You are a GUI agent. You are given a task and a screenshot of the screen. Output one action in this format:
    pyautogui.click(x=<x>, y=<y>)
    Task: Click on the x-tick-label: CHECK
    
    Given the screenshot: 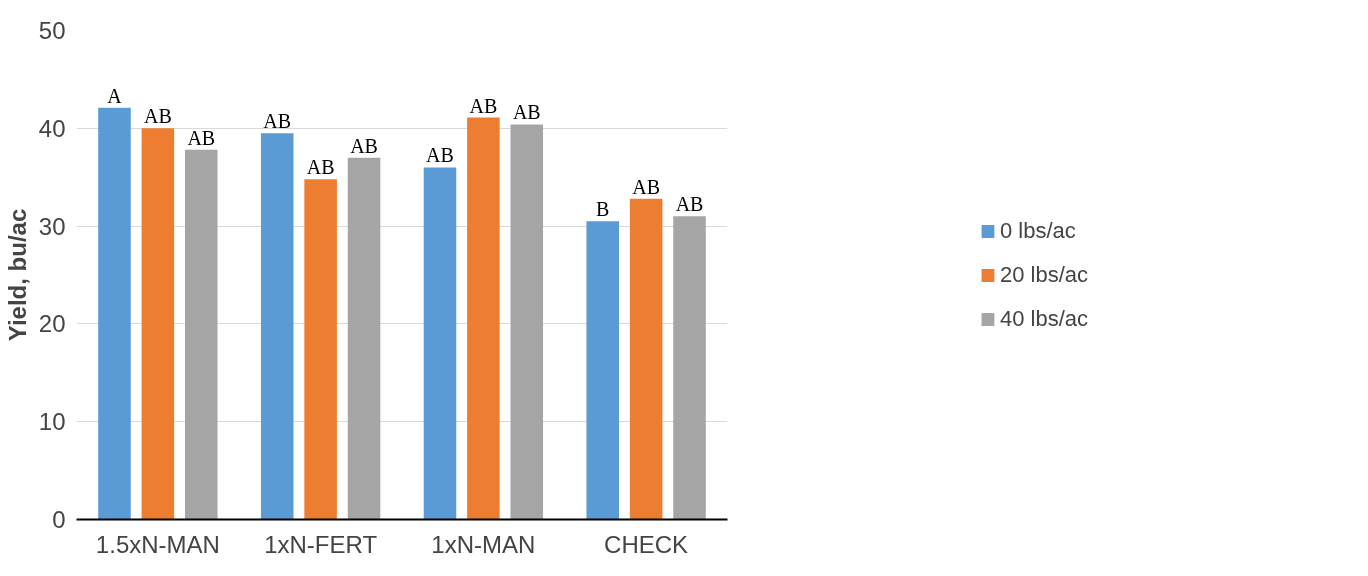 What is the action you would take?
    pyautogui.click(x=646, y=544)
    